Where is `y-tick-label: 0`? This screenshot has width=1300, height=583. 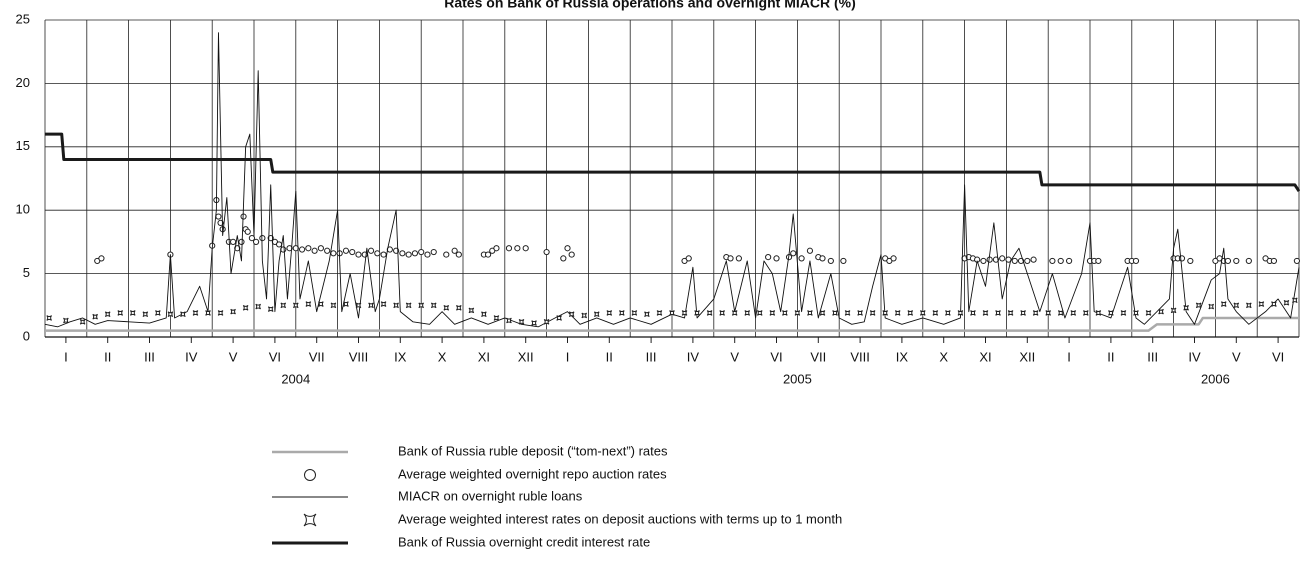
y-tick-label: 0 is located at coordinates (26, 335).